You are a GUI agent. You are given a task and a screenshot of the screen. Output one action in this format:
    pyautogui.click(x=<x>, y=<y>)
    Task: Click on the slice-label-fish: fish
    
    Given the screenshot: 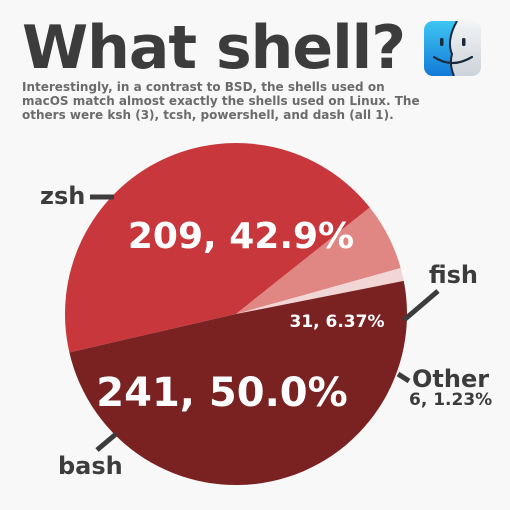 What is the action you would take?
    pyautogui.click(x=453, y=275)
    